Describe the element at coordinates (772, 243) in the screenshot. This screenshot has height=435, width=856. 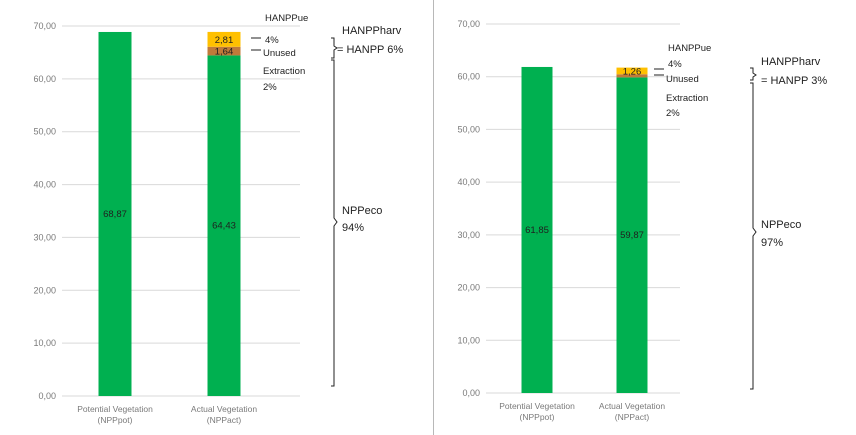
I see `nppeco-pct: 97%` at that location.